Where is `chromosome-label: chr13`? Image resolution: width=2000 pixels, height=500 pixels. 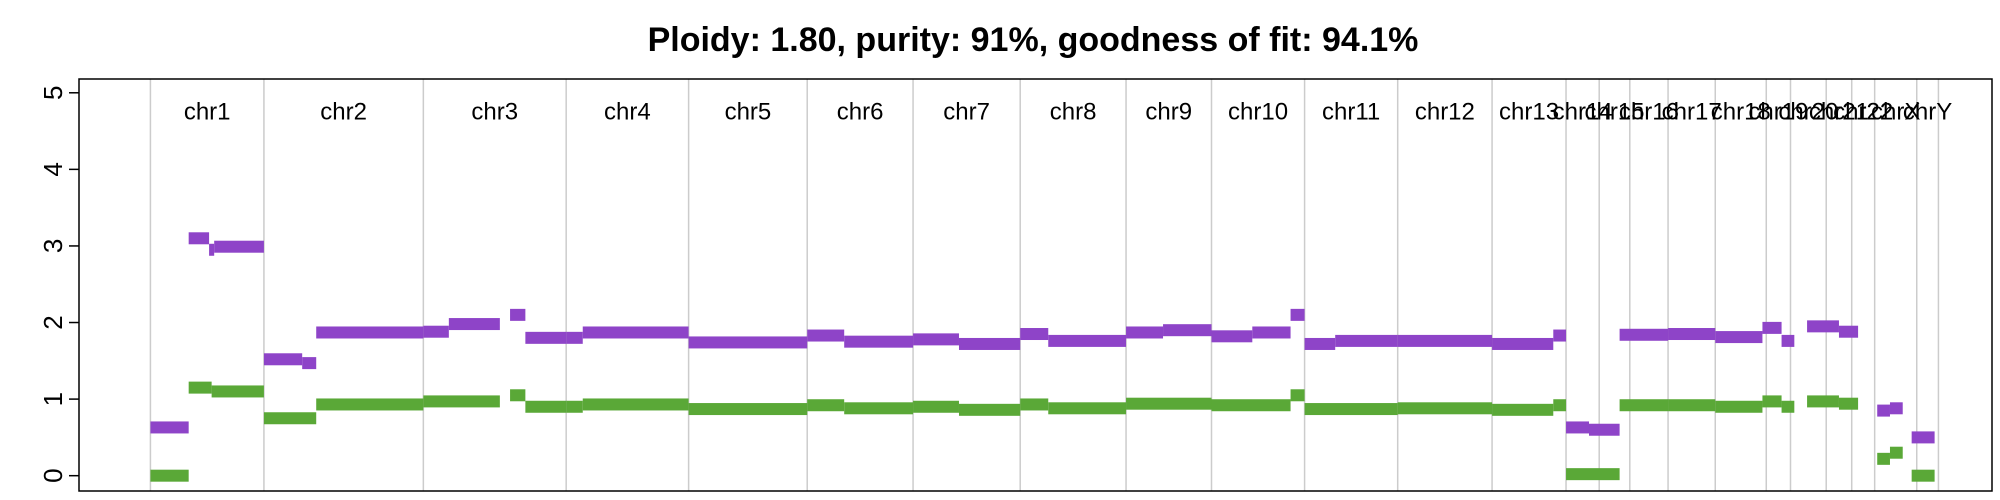
chromosome-label: chr13 is located at coordinates (1529, 111).